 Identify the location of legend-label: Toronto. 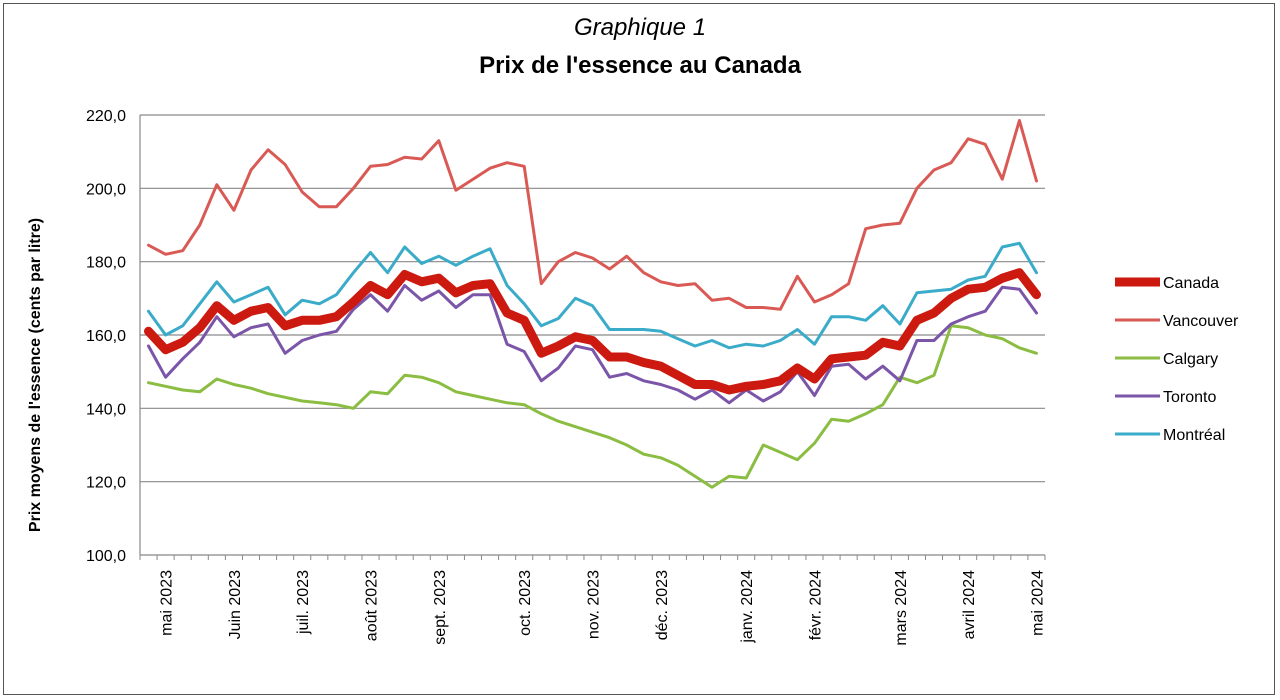
(1189, 397).